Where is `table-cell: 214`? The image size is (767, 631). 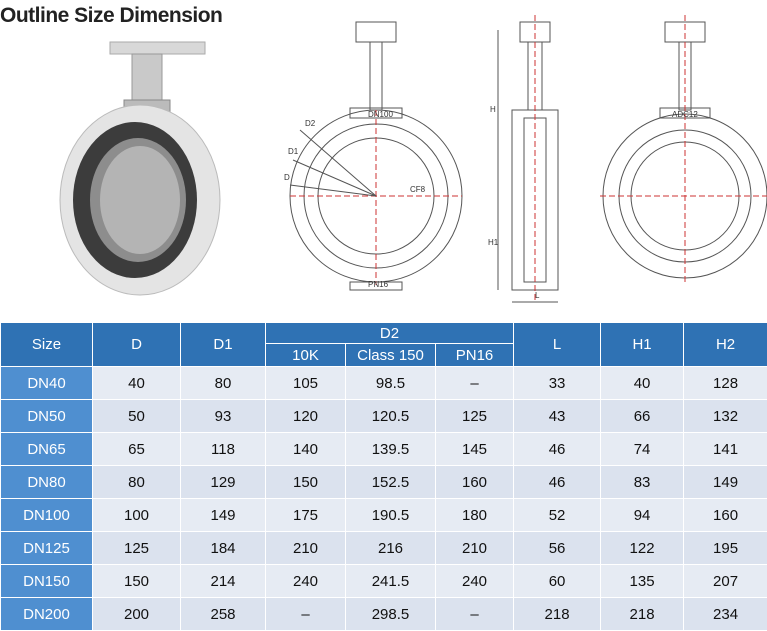
table-cell: 214 is located at coordinates (223, 581).